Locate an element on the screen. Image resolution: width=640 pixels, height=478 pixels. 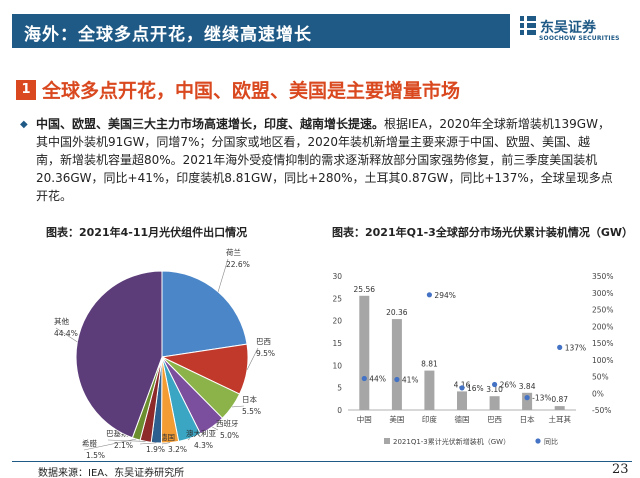
y-right-tick: 100% is located at coordinates (602, 360).